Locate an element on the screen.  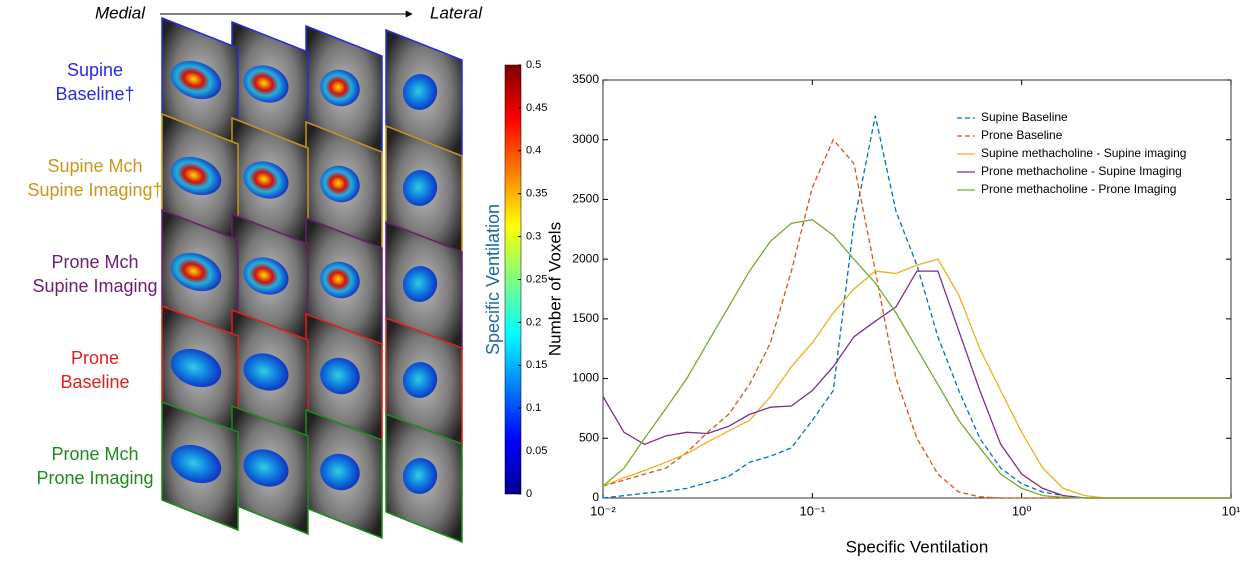
legend-label: Supine methacholine - Supine imaging is located at coordinates (1083, 153).